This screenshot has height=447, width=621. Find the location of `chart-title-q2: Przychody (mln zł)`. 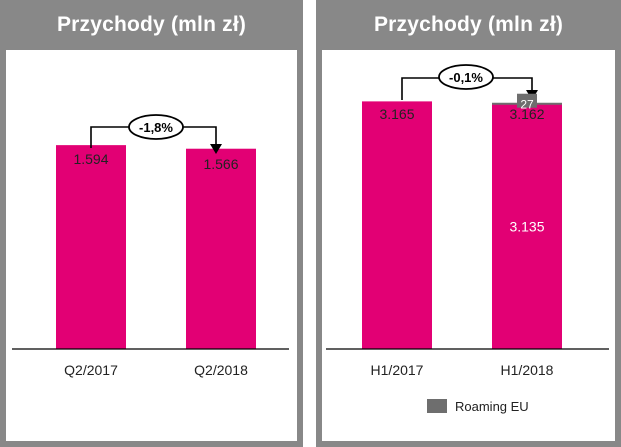

chart-title-q2: Przychody (mln zł) is located at coordinates (151, 24).